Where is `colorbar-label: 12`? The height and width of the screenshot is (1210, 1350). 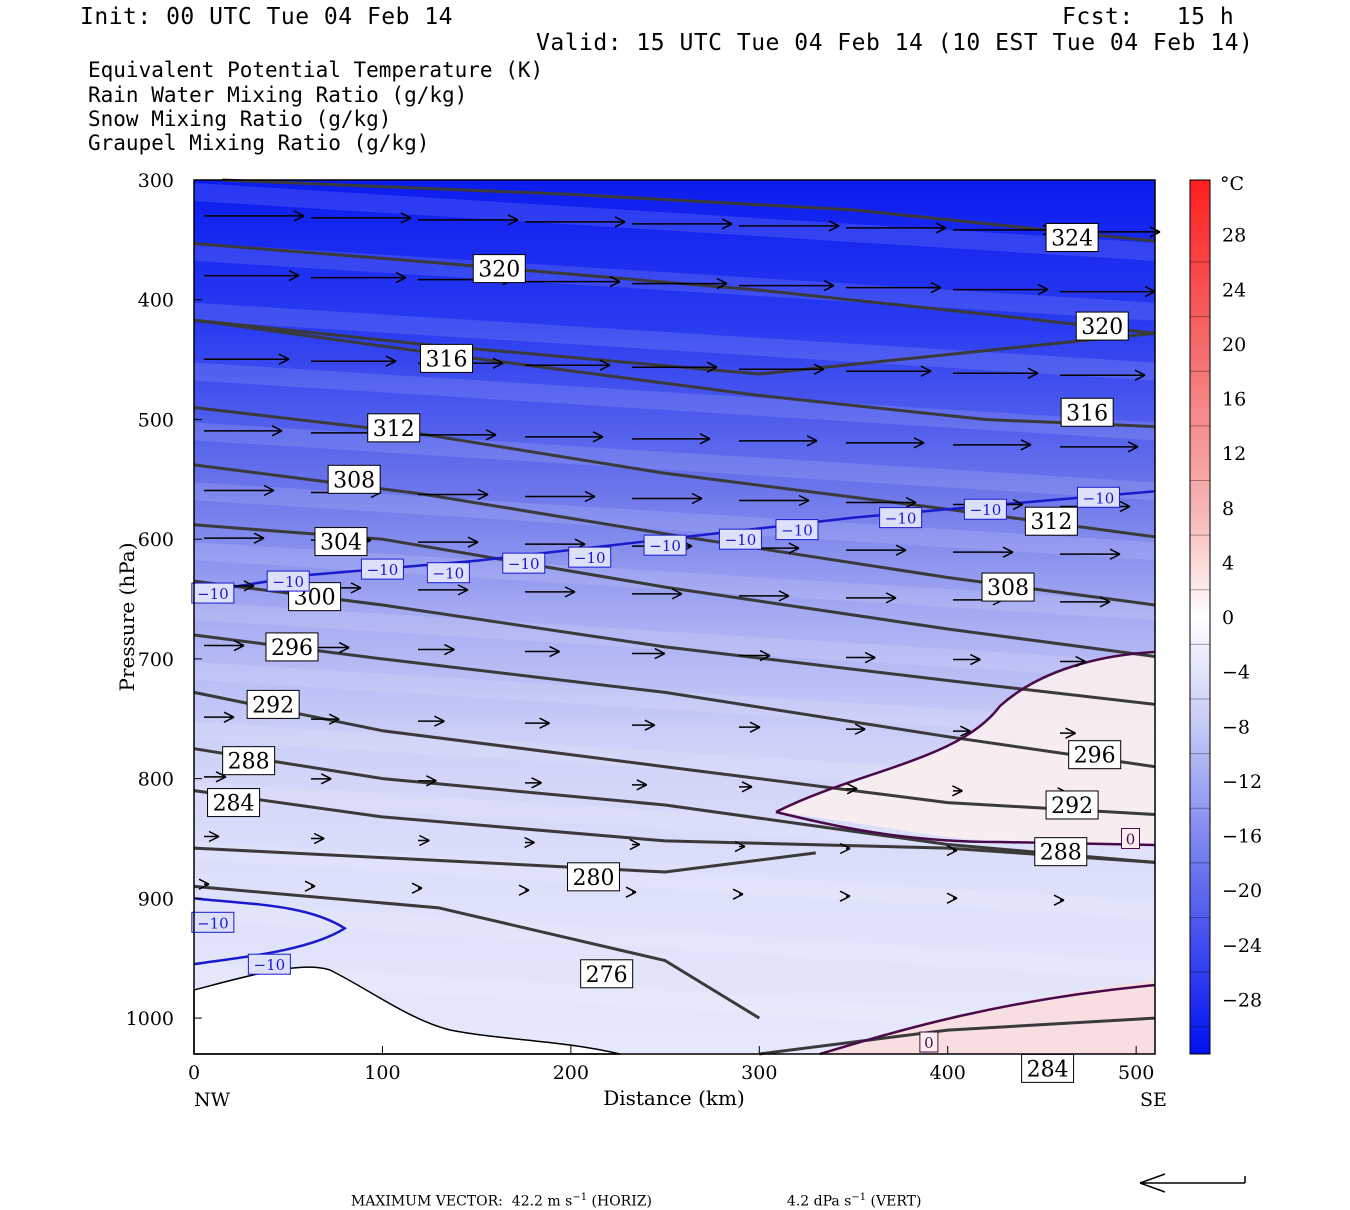
colorbar-label: 12 is located at coordinates (1234, 454).